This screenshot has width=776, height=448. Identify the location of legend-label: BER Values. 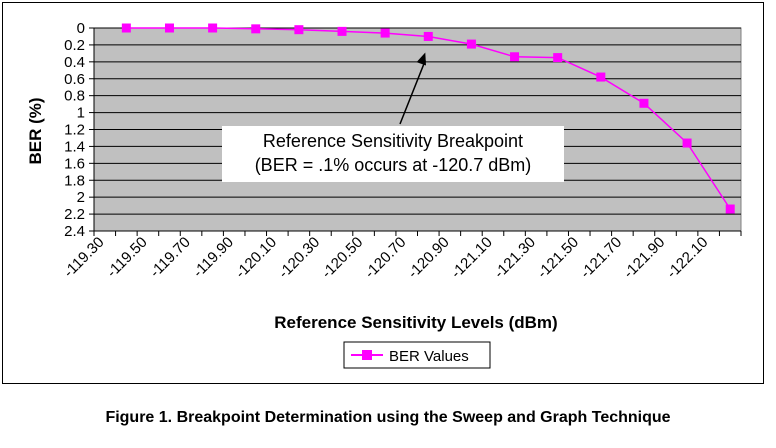
(429, 356).